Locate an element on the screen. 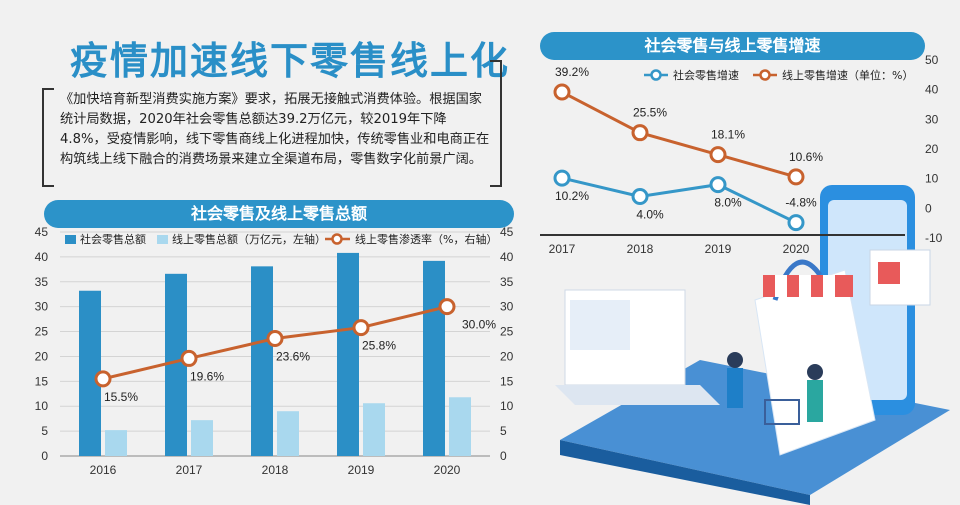 The width and height of the screenshot is (960, 505). chart1-y-right-tick: 25 is located at coordinates (507, 332).